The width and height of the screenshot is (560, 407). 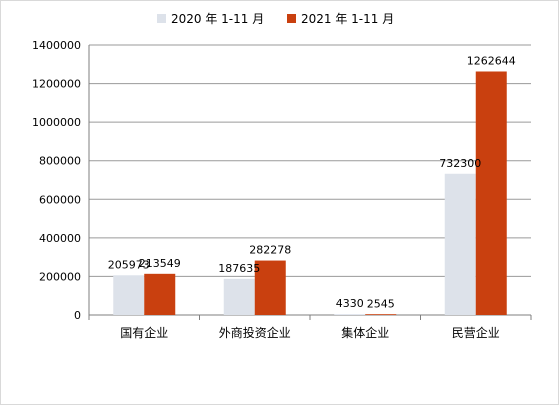 What do you see at coordinates (56, 122) in the screenshot?
I see `y-tick-label: 1000000` at bounding box center [56, 122].